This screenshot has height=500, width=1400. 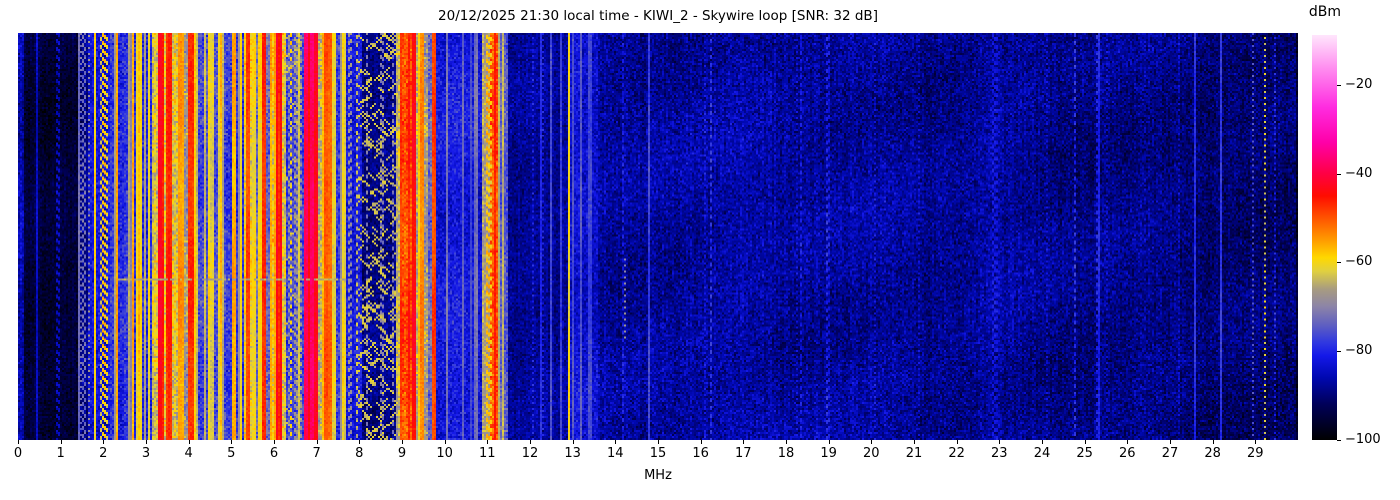 What do you see at coordinates (530, 453) in the screenshot?
I see `x-tick-label: 12` at bounding box center [530, 453].